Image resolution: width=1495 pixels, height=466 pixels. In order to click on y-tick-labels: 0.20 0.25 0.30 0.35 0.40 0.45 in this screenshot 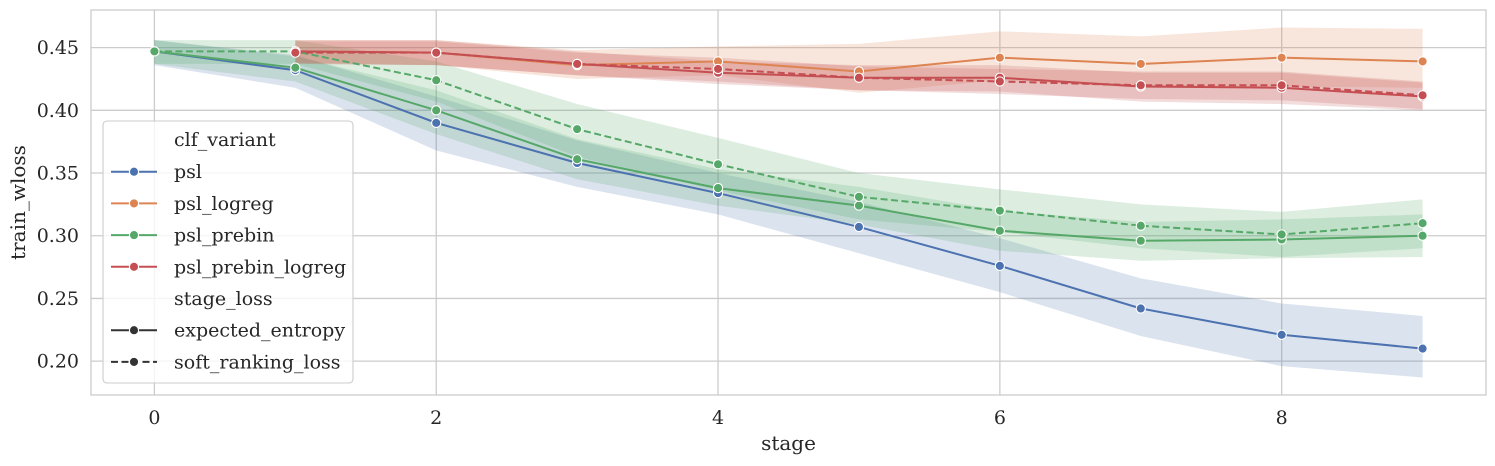, I will do `click(58, 205)`.